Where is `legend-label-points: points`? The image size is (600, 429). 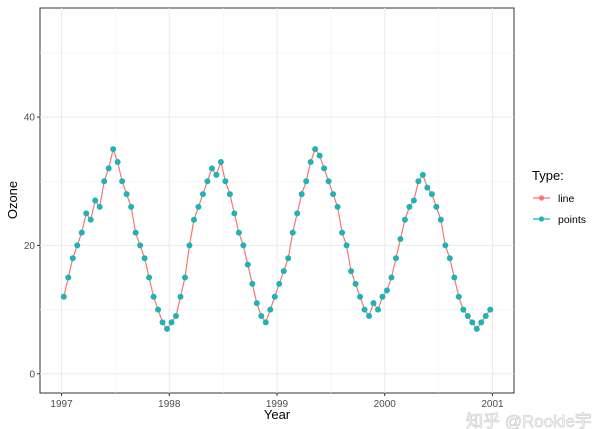
legend-label-points: points is located at coordinates (572, 220).